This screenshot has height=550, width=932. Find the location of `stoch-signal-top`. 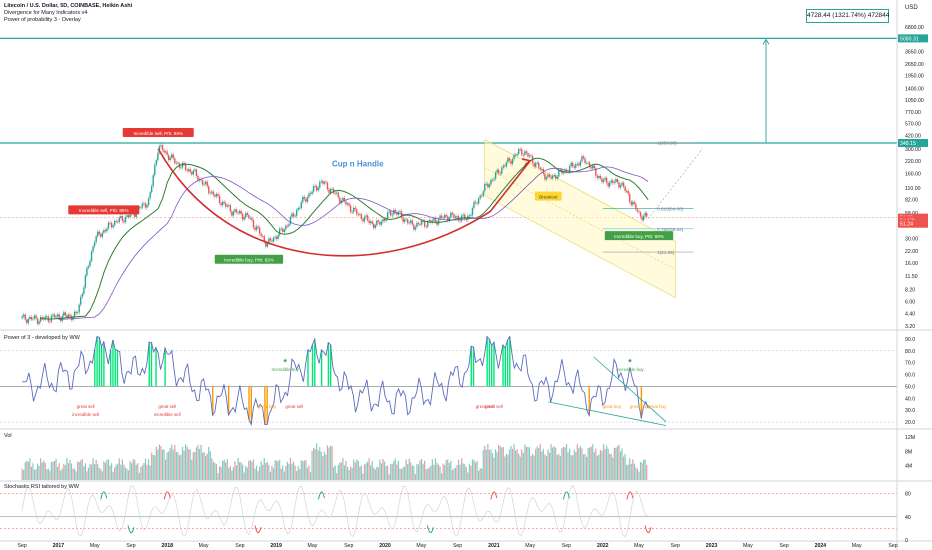

stoch-signal-top is located at coordinates (104, 495).